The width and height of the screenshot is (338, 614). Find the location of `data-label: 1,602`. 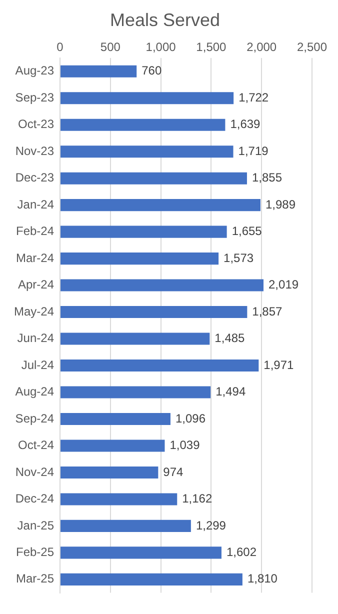

data-label: 1,602 is located at coordinates (241, 552).